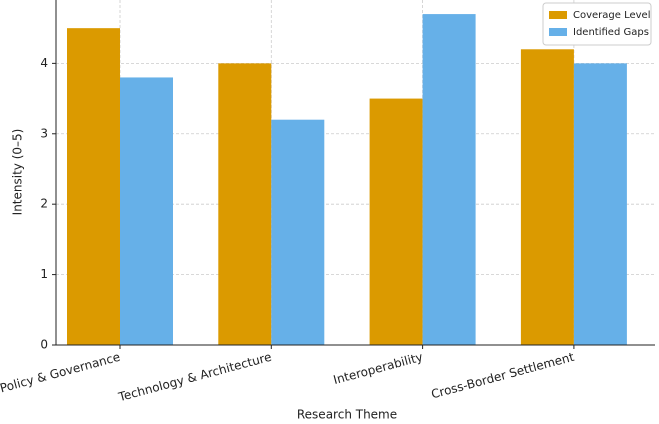 The image size is (659, 424). Describe the element at coordinates (612, 15) in the screenshot. I see `legend-label: Coverage Level` at that location.